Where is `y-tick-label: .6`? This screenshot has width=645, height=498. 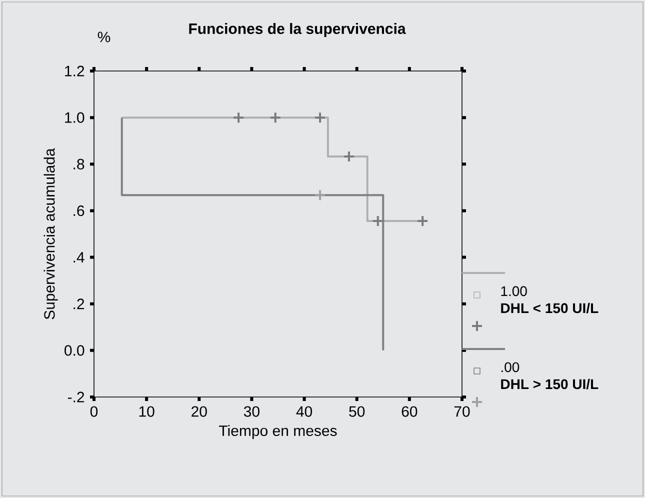 y-tick-label: .6 is located at coordinates (79, 210).